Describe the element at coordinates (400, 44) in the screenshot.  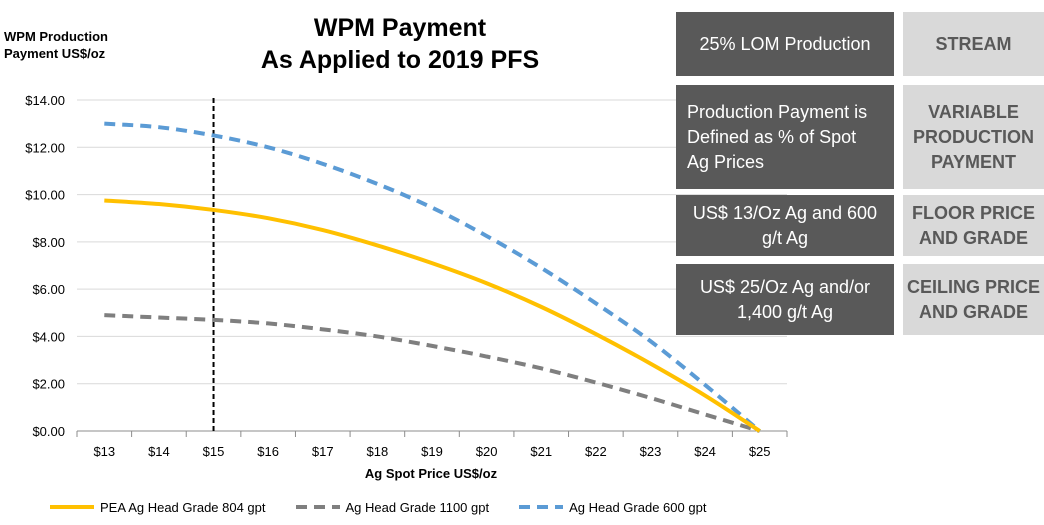
I see `chart-title: WPM Payment As Applied to 2019 PFS` at that location.